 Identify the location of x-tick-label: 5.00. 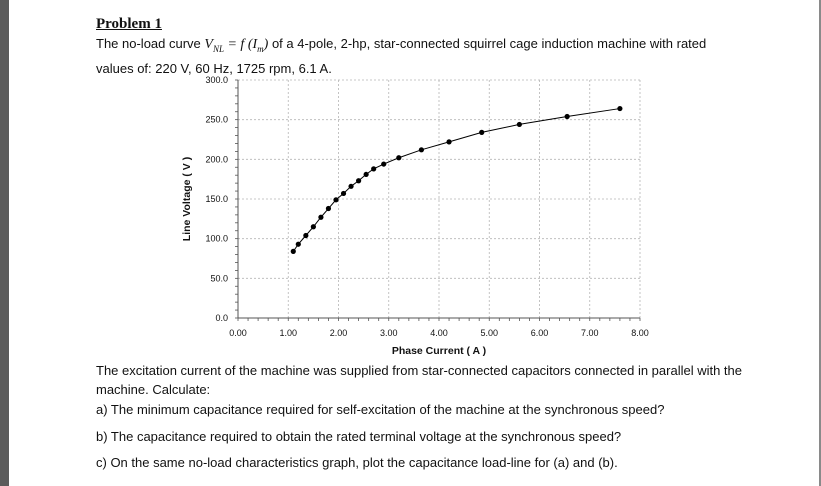
(489, 333).